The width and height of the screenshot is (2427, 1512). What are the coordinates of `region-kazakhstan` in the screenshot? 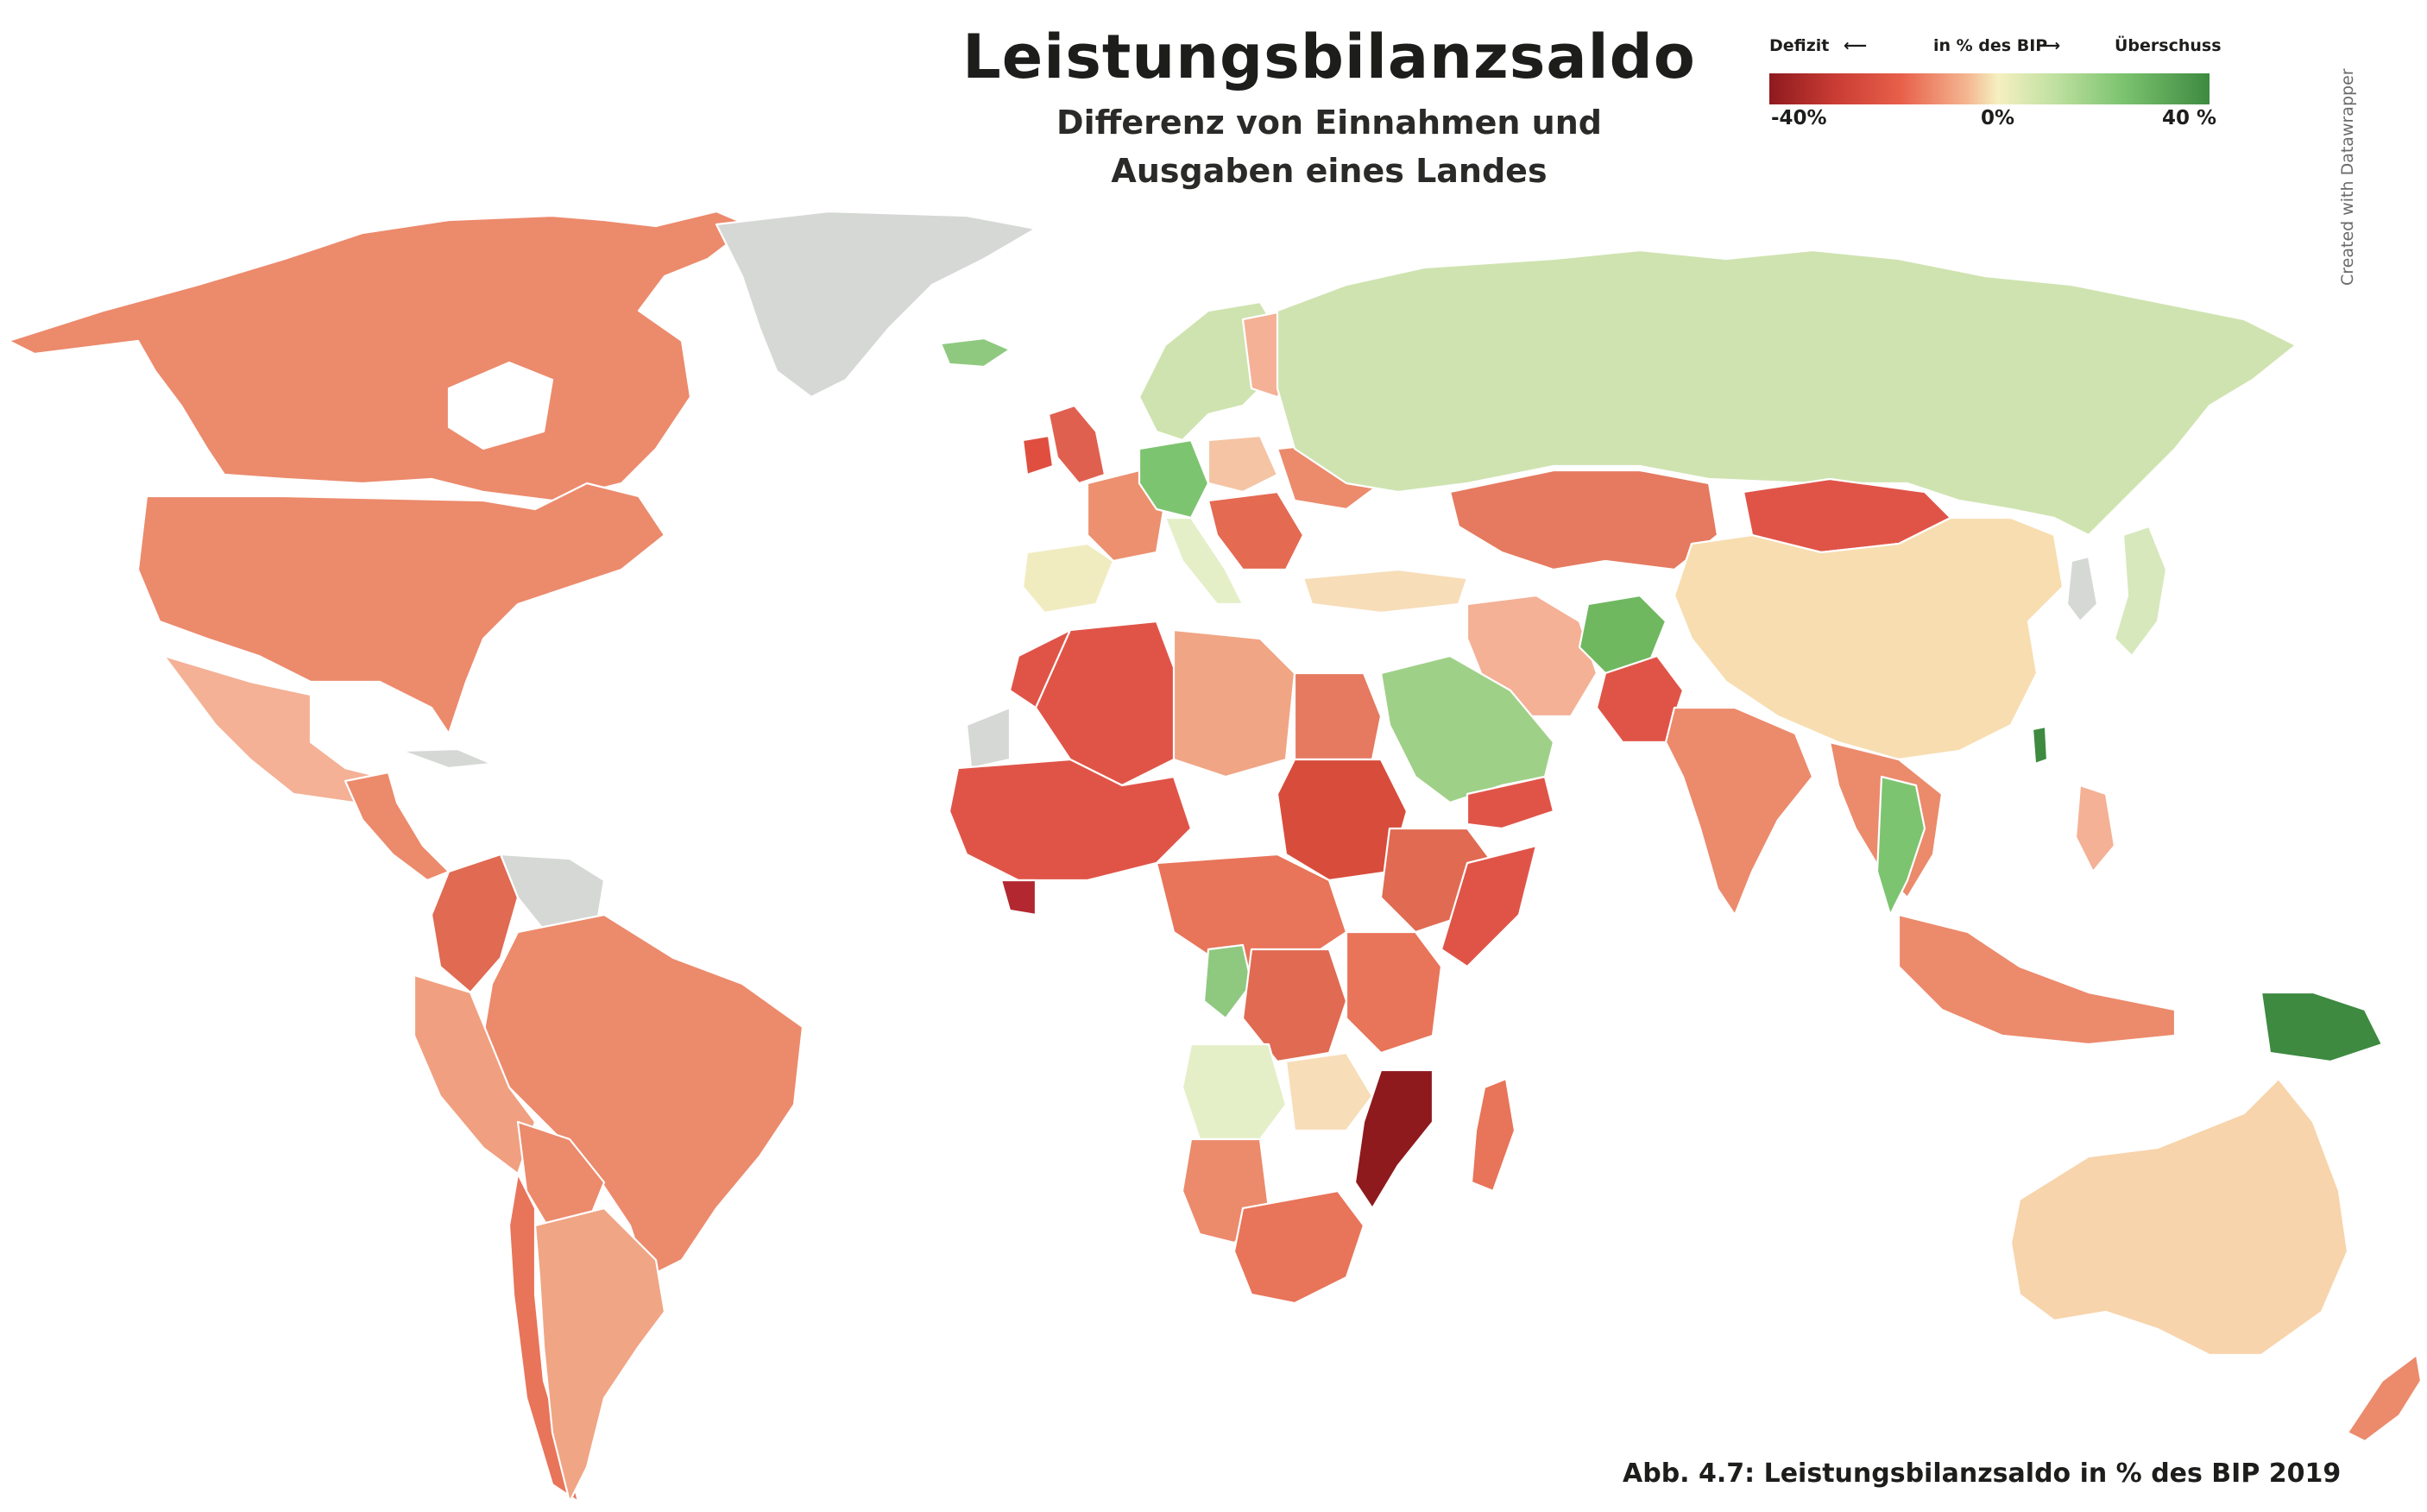 It's located at (1584, 520).